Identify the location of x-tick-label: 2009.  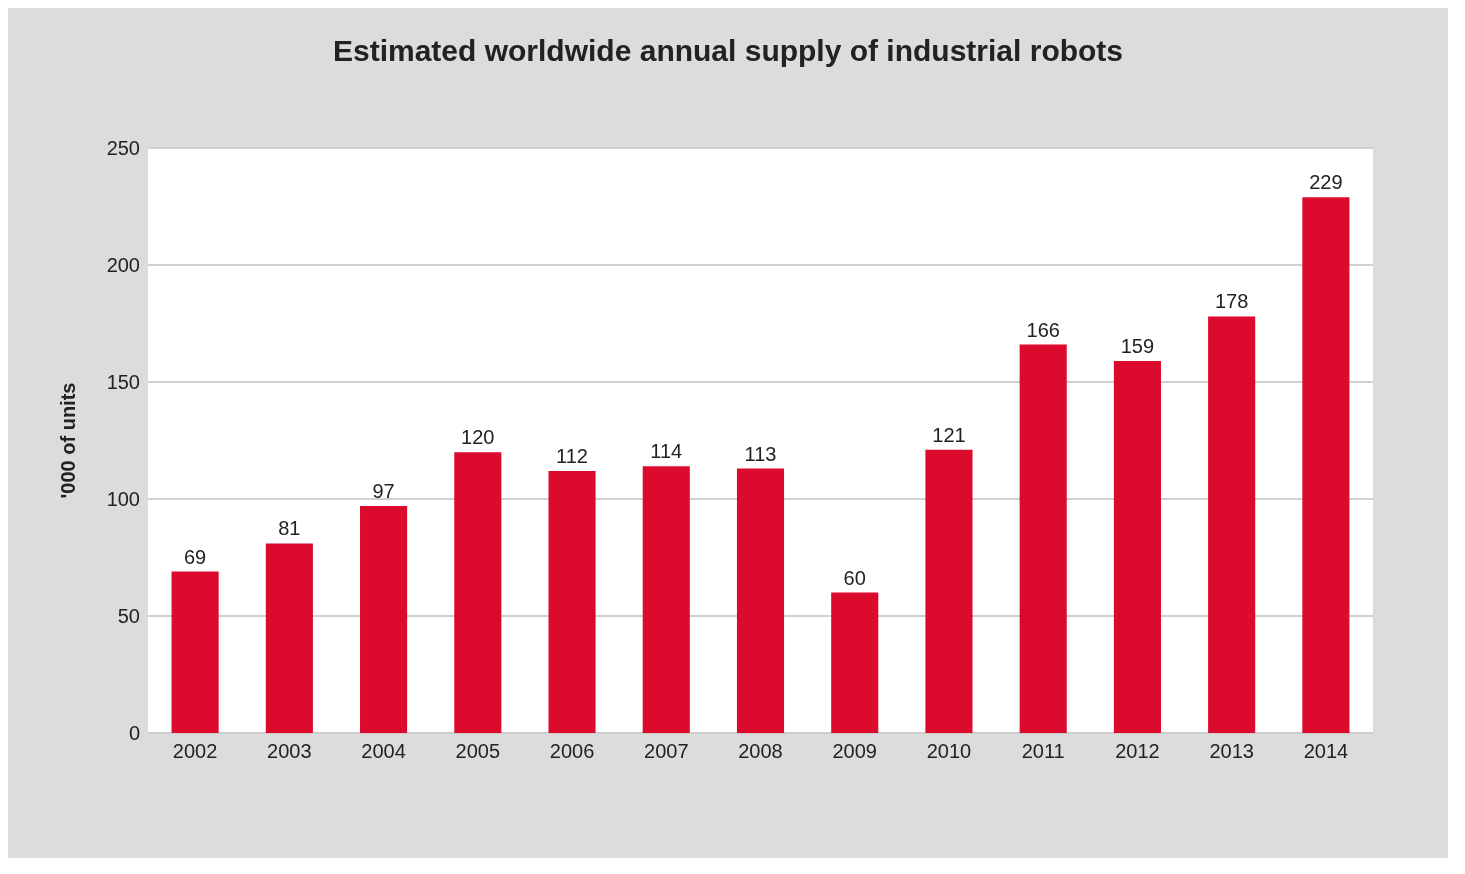
(854, 751).